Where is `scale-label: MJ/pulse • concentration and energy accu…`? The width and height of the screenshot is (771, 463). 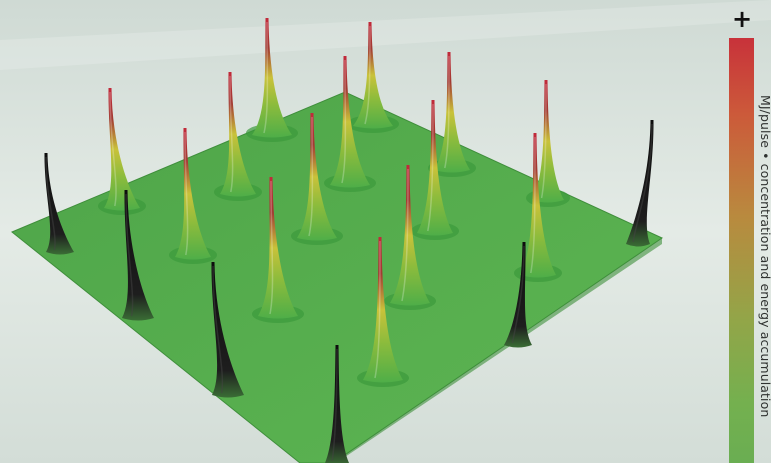 scale-label: MJ/pulse • concentration and energy accu… is located at coordinates (764, 256).